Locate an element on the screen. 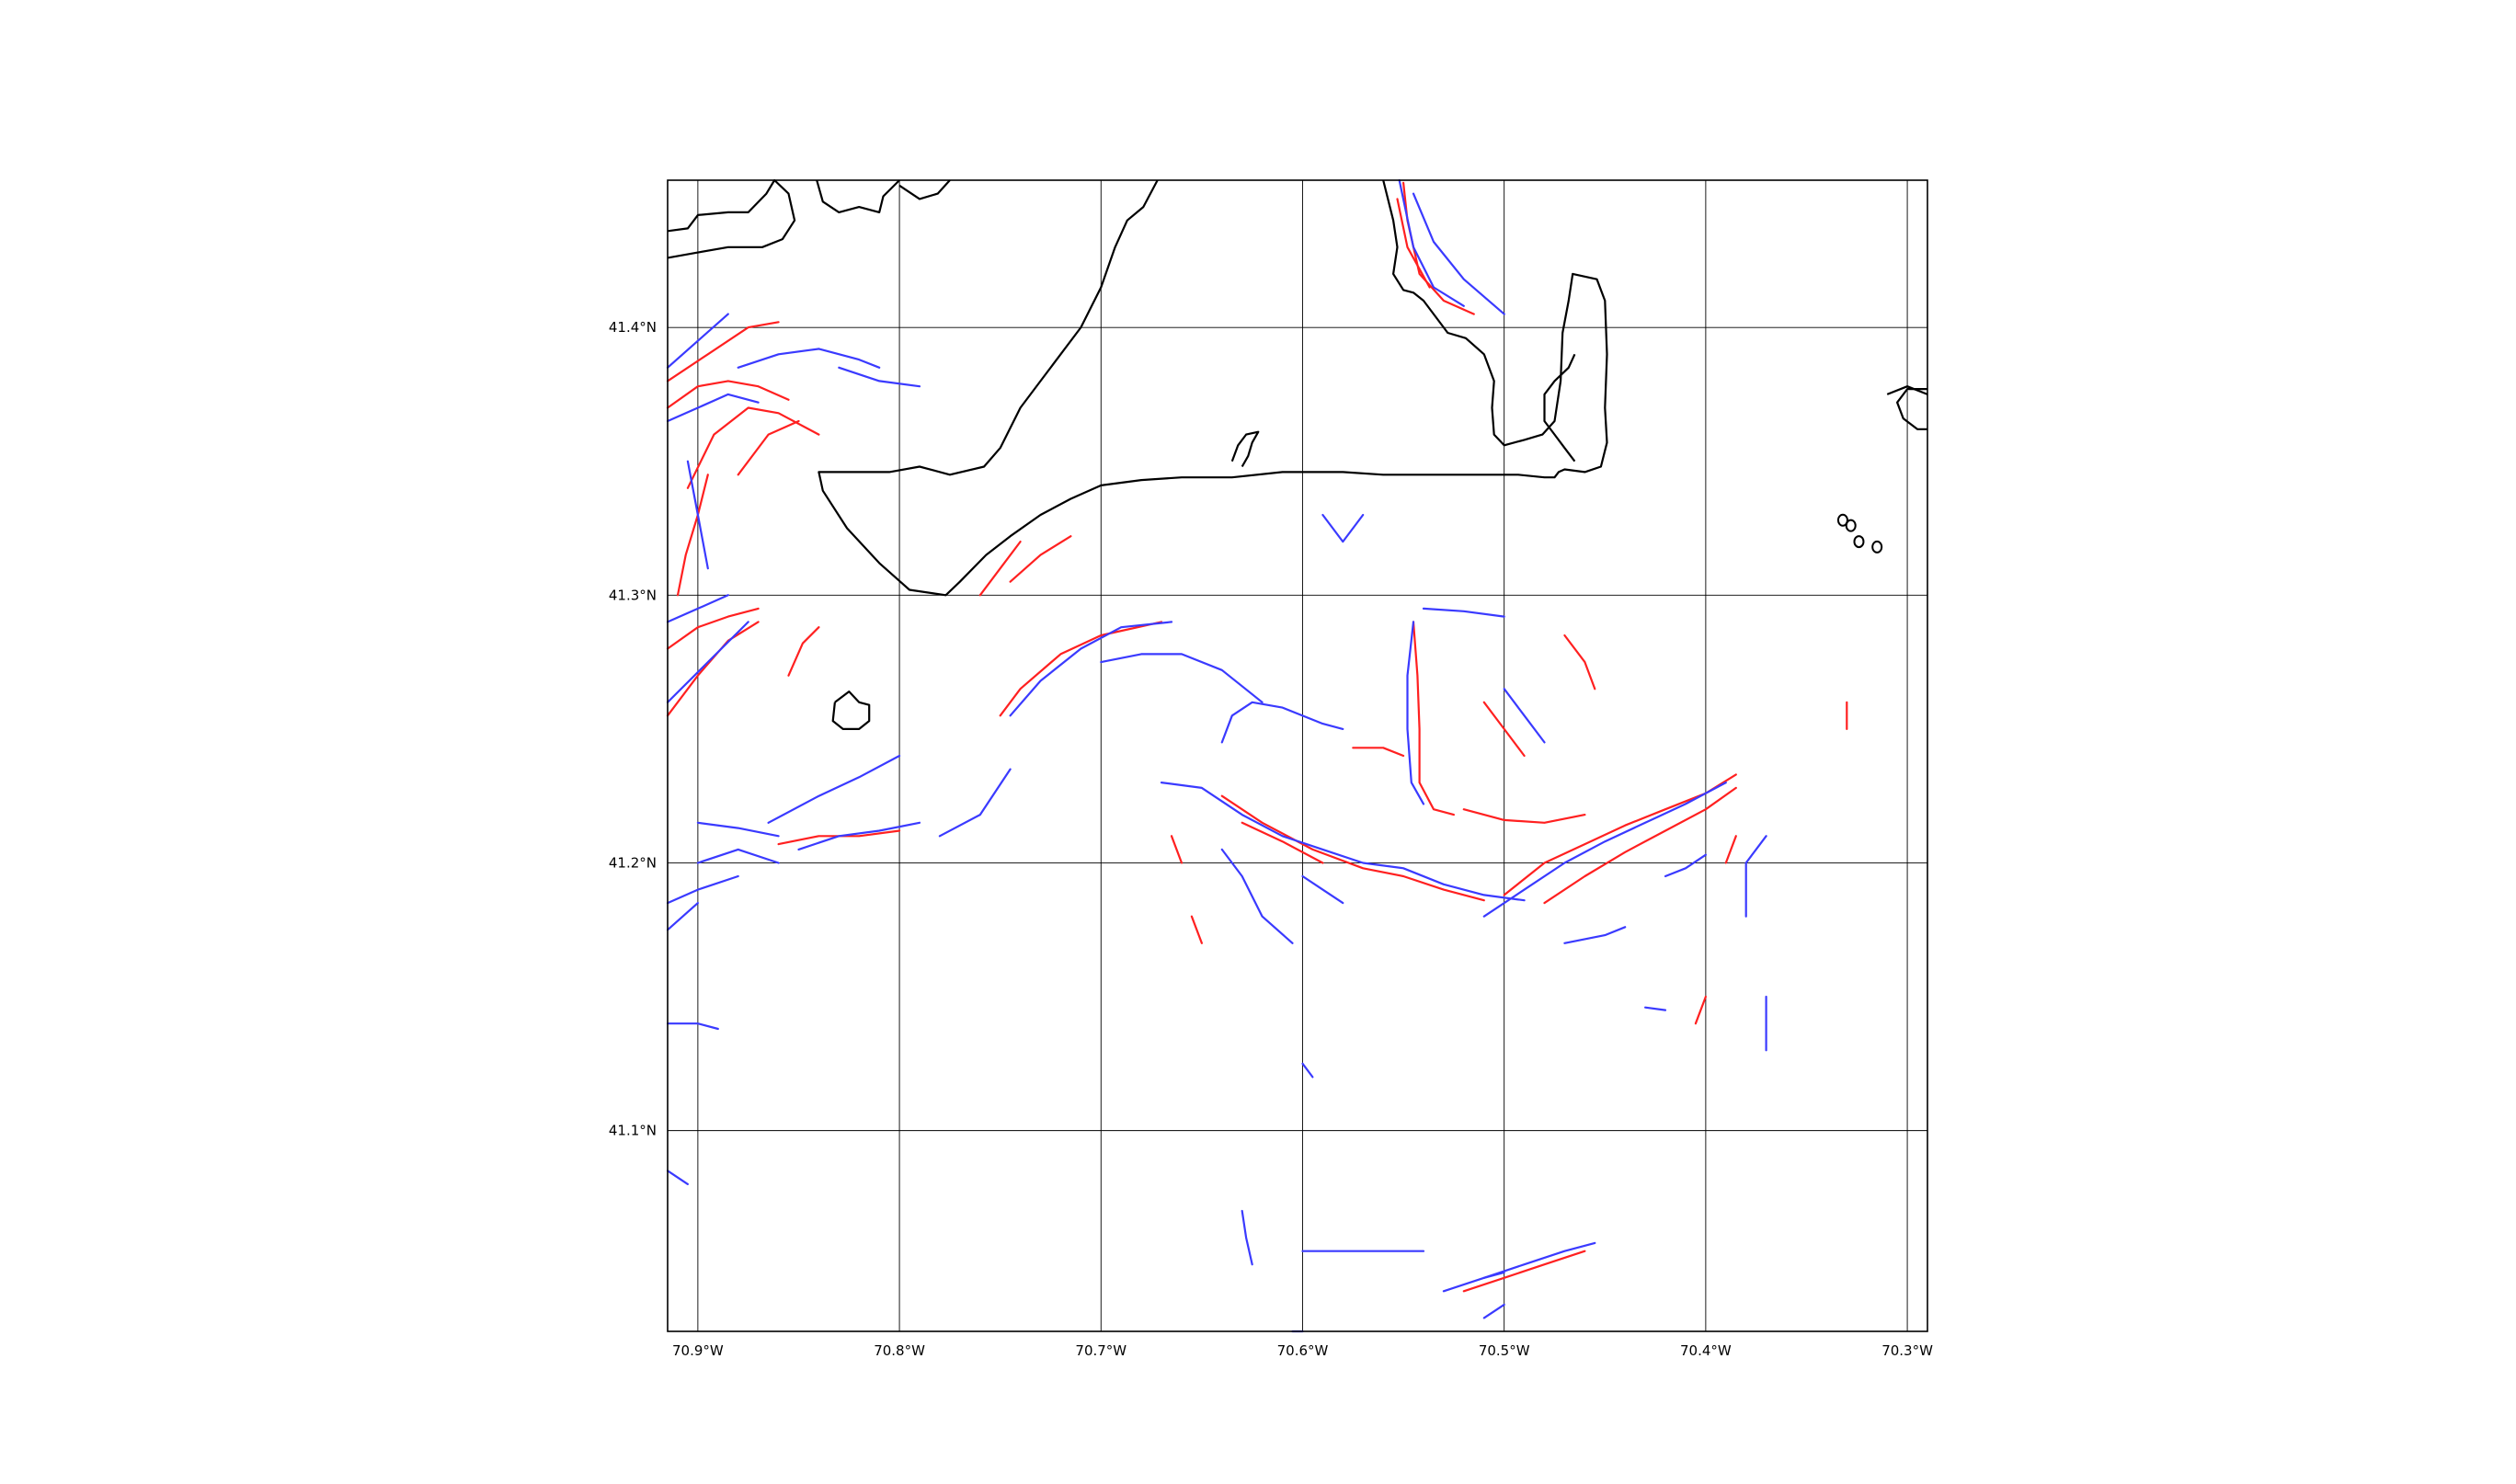 Image resolution: width=2516 pixels, height=1484 pixels. lat-tick-label: 41.2°N is located at coordinates (633, 862).